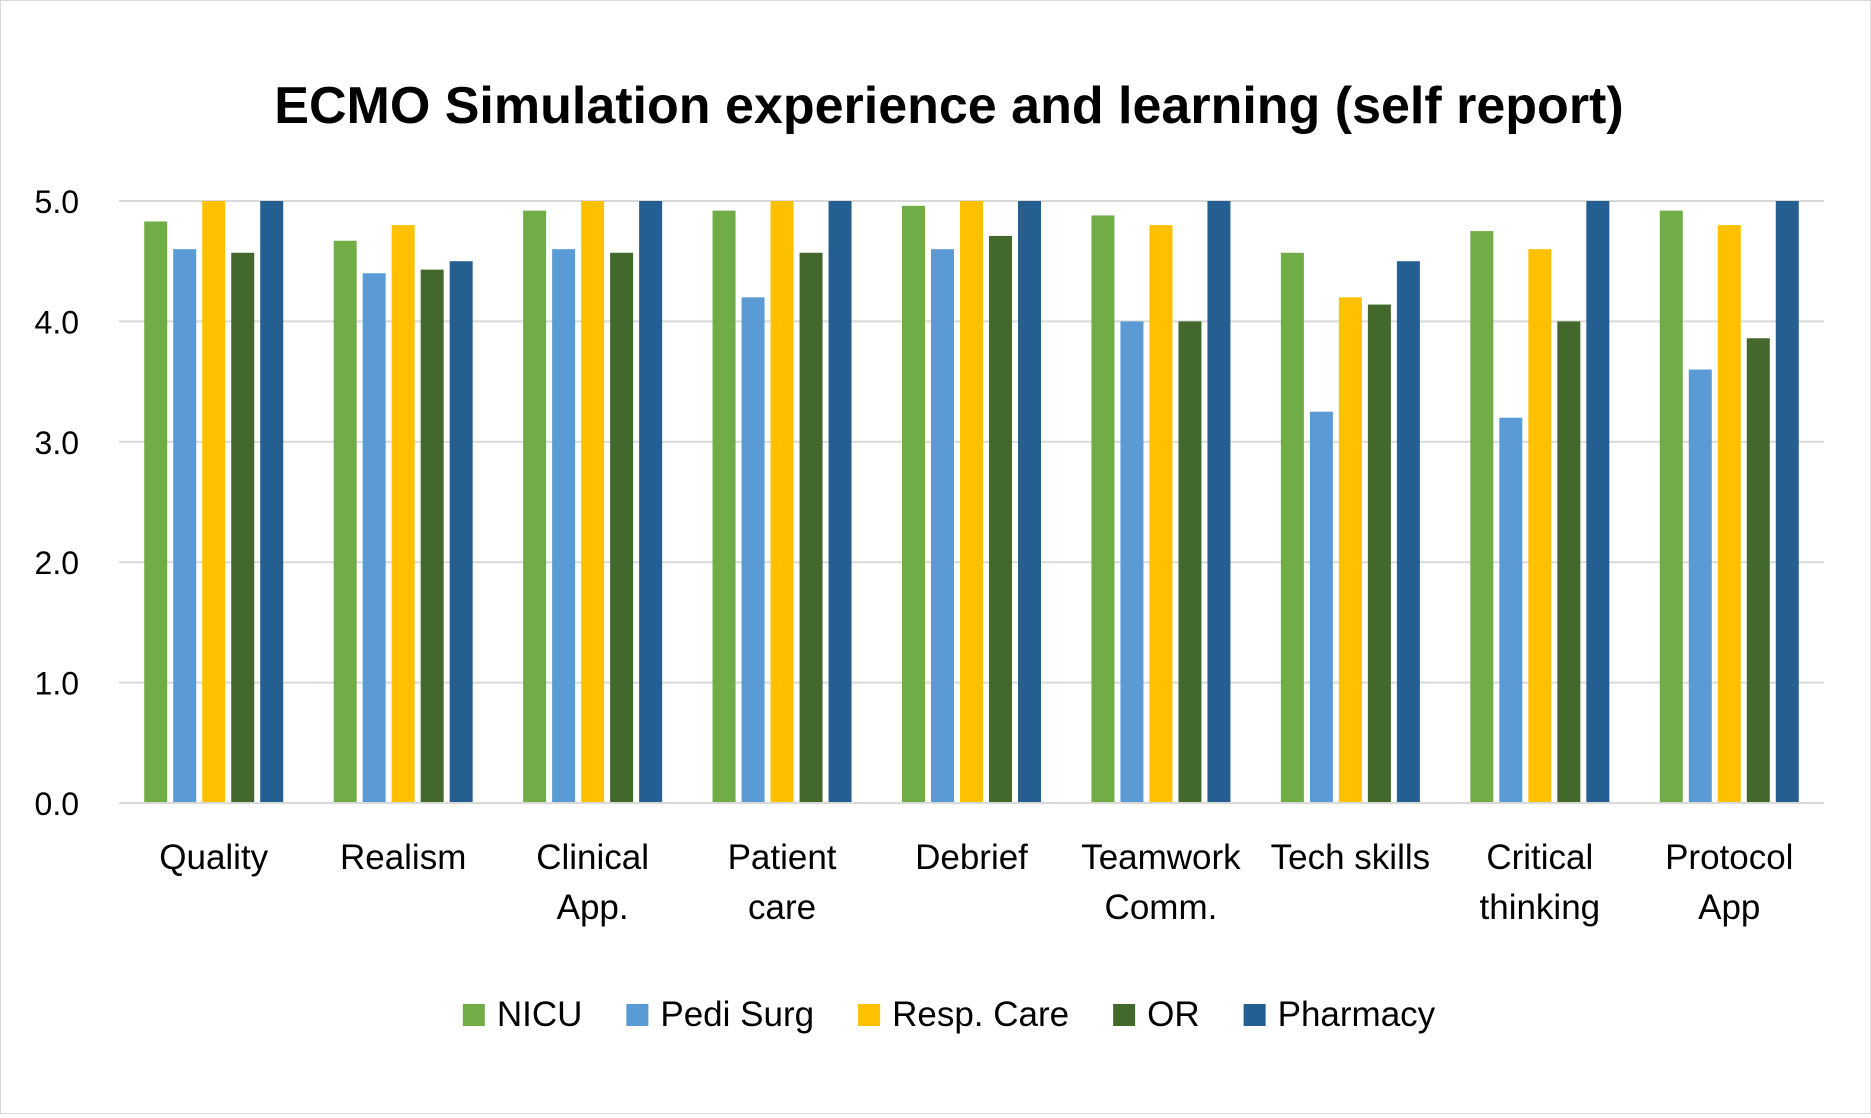  Describe the element at coordinates (593, 907) in the screenshot. I see `x-tick-label: App.` at that location.